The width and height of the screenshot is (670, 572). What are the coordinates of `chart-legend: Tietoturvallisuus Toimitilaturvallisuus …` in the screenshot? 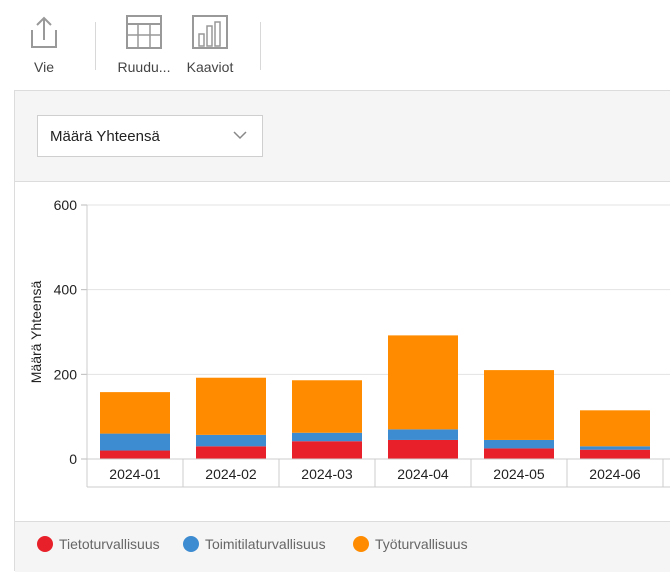 It's located at (342, 546).